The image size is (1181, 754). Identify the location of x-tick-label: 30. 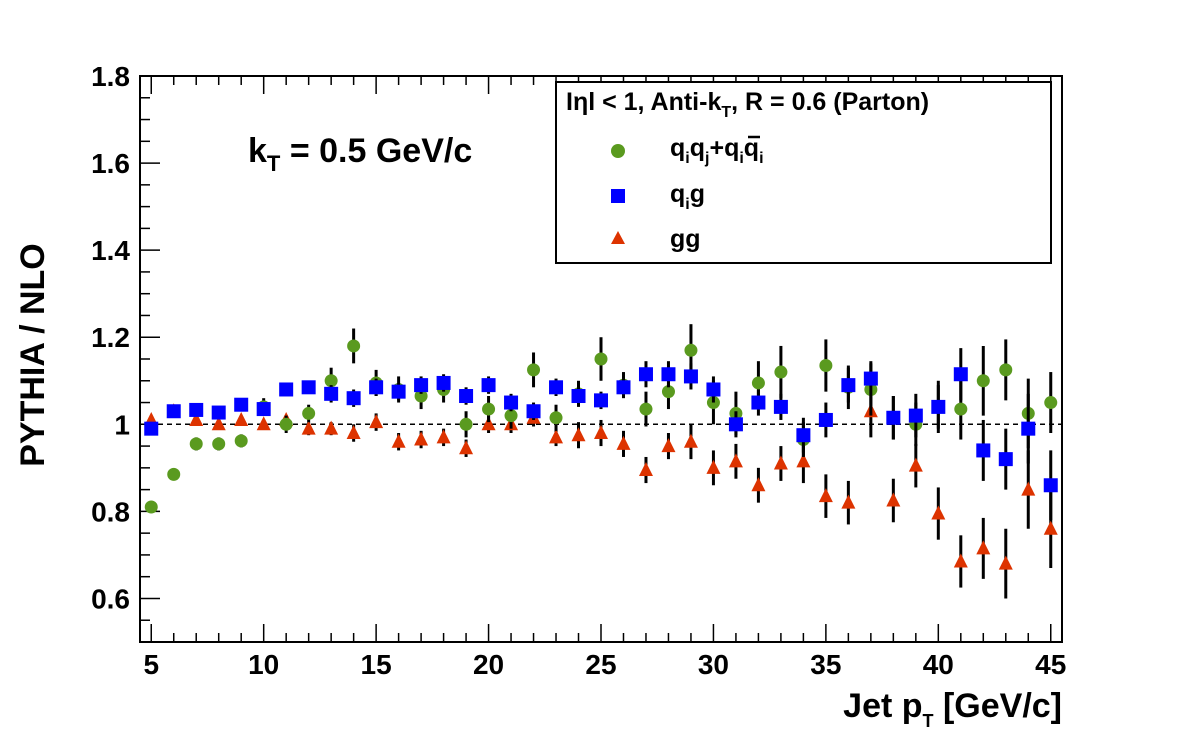
(713, 664).